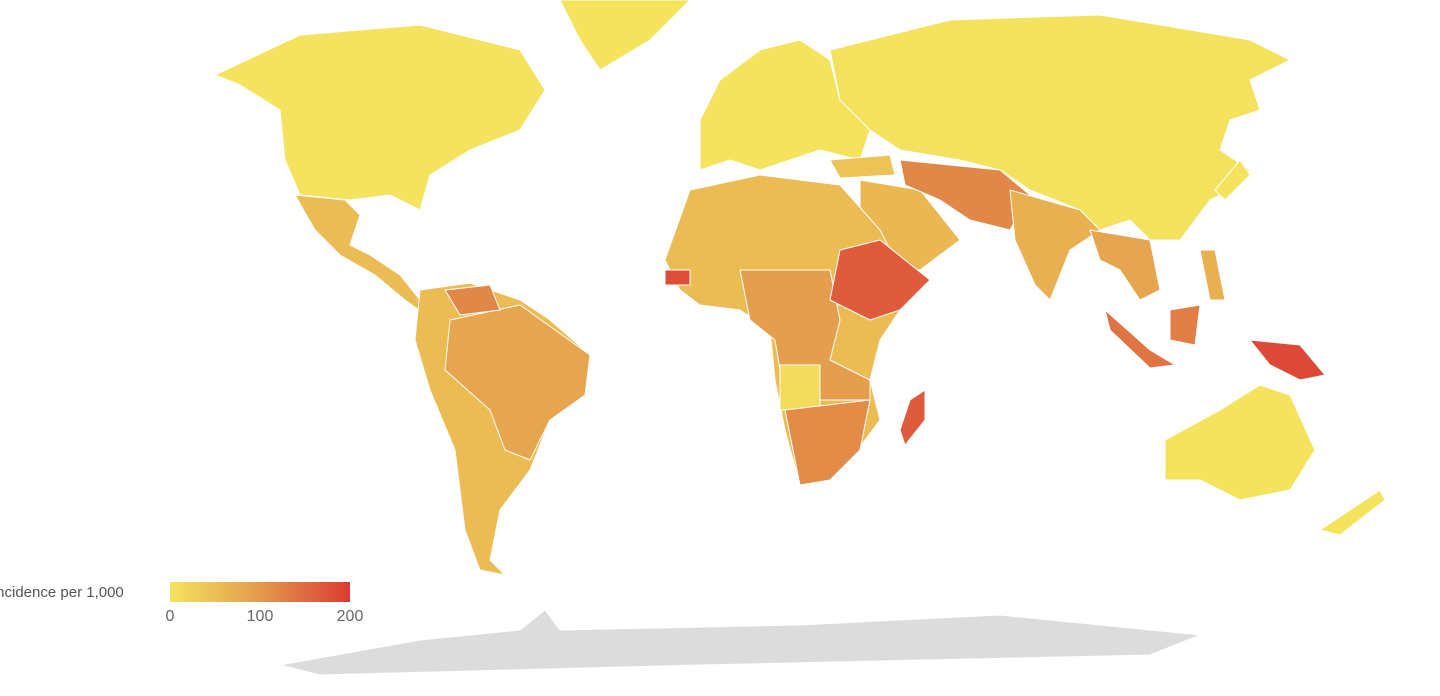 This screenshot has height=696, width=1440. I want to click on region-turkey, so click(862, 166).